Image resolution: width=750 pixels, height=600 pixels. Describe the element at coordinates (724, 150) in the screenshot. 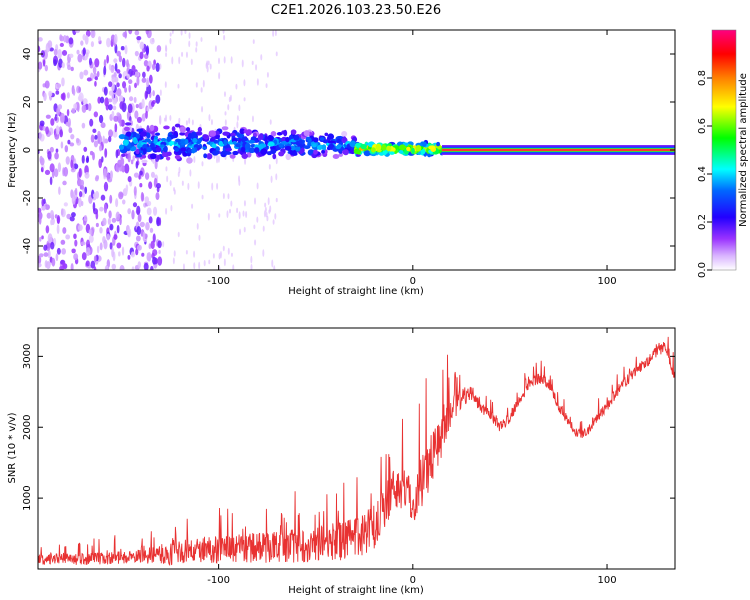

I see `colorbar-gradient` at that location.